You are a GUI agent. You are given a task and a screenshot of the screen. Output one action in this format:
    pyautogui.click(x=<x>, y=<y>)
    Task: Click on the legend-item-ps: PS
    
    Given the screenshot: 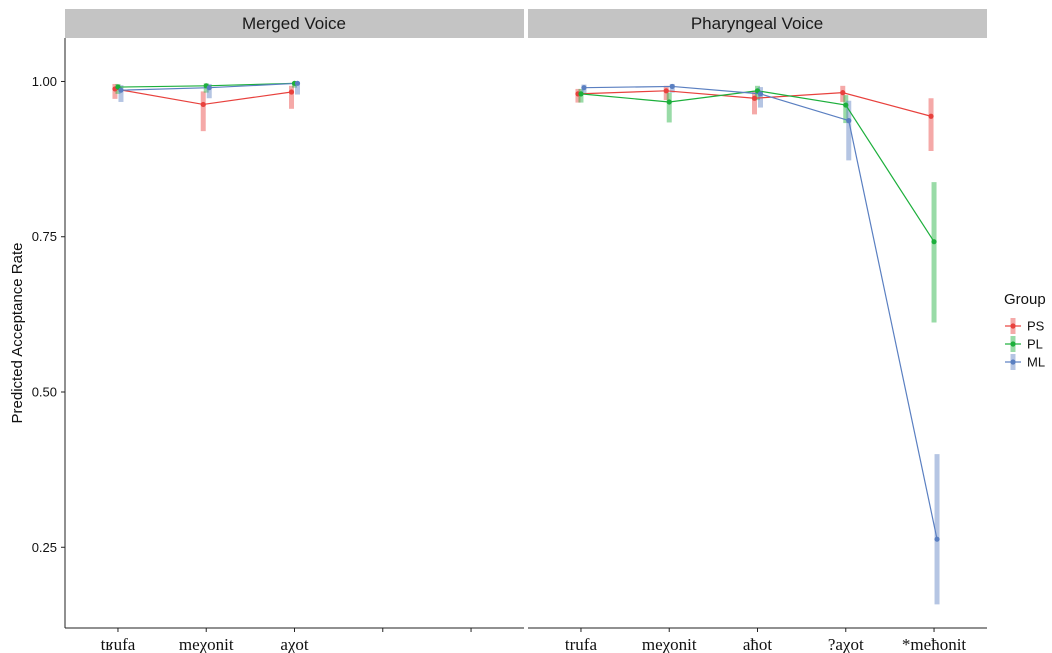 What is the action you would take?
    pyautogui.click(x=1025, y=326)
    